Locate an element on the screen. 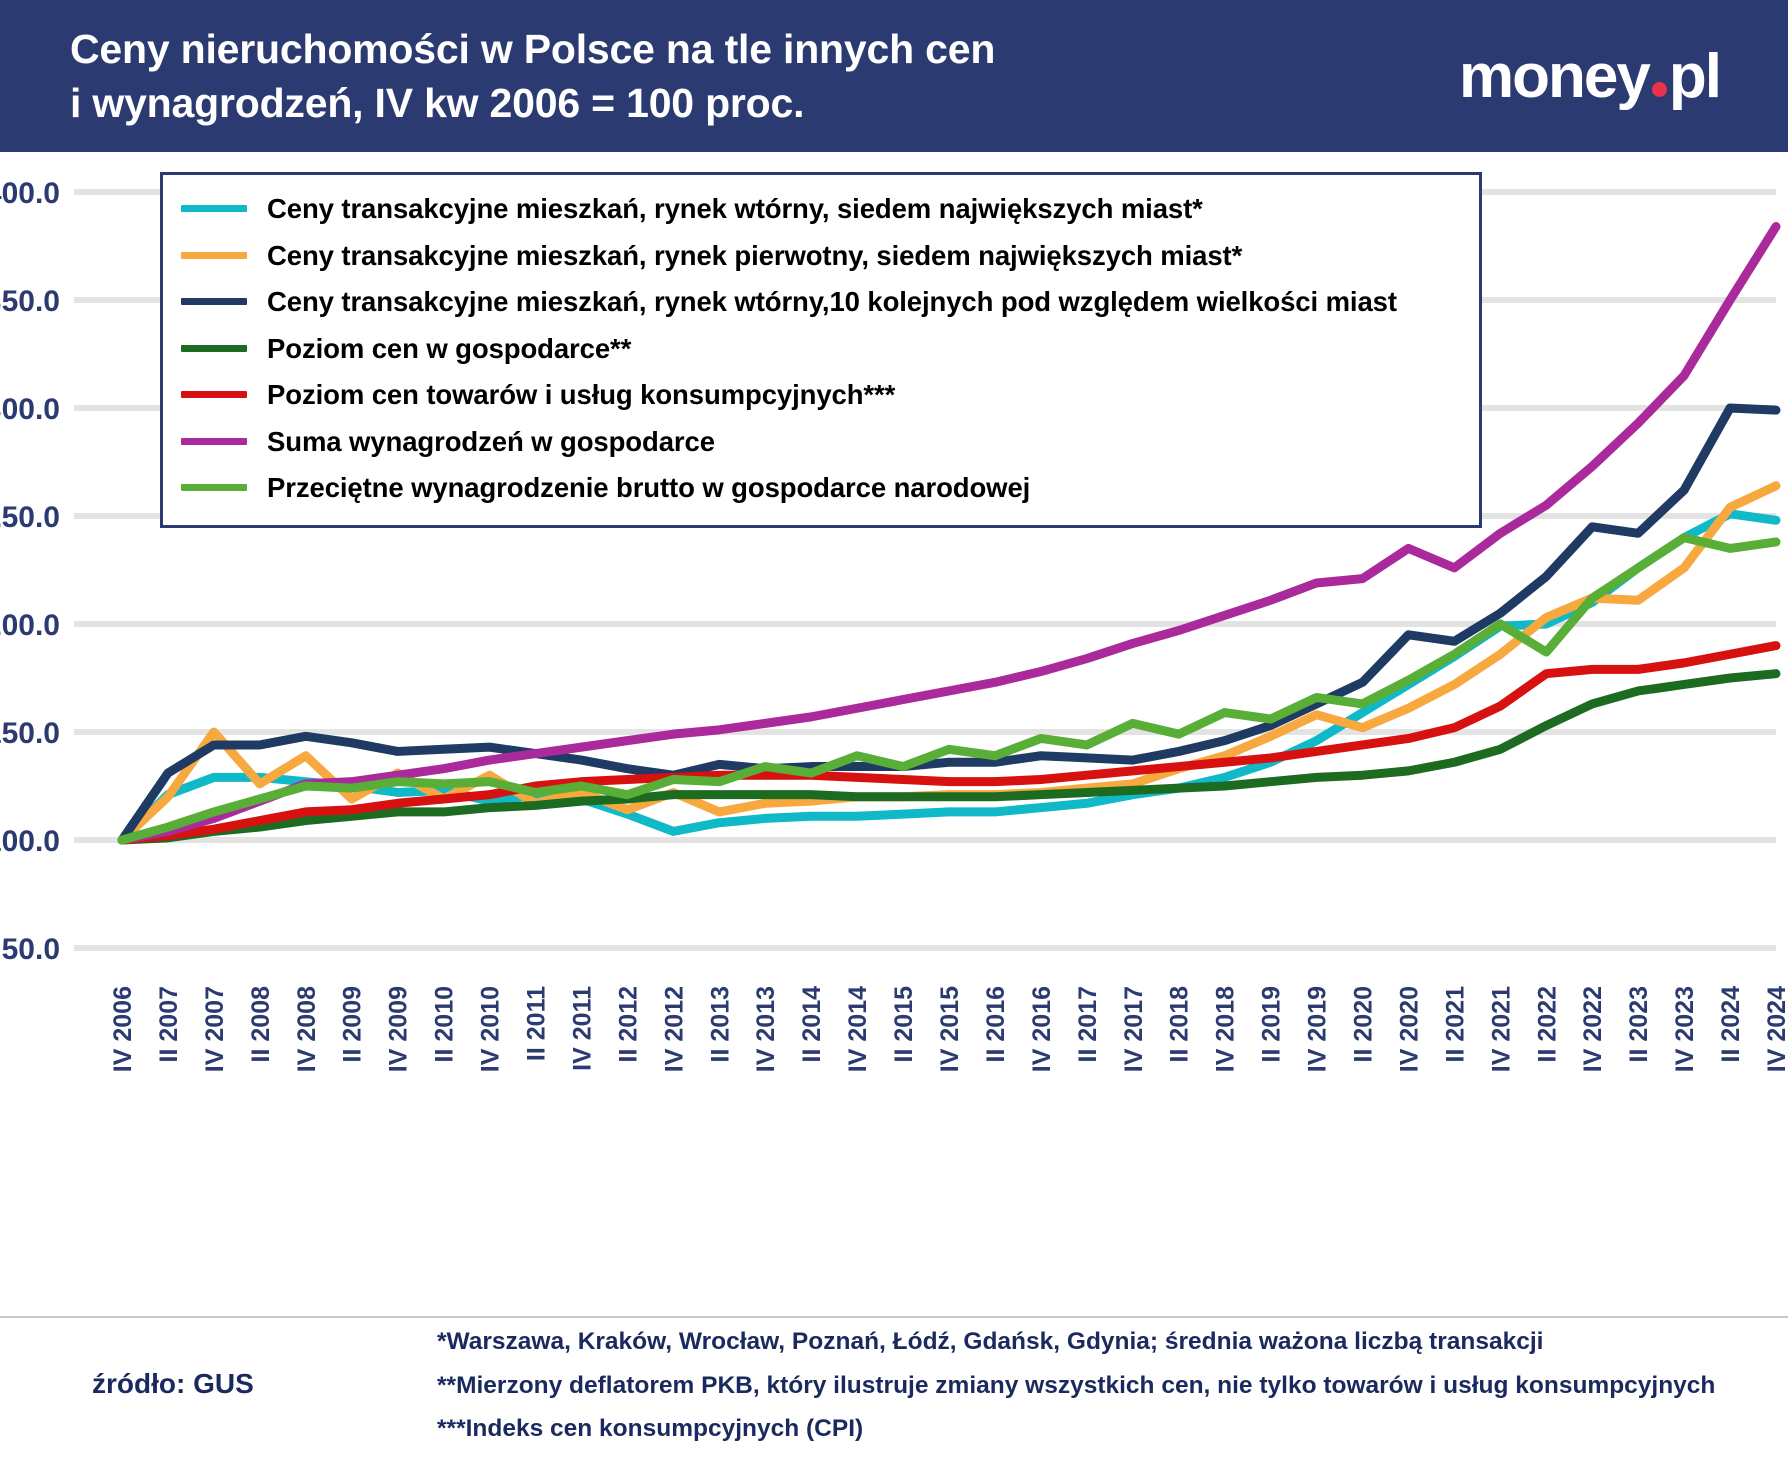  x-axis-tick: II 2019 is located at coordinates (1272, 1024).